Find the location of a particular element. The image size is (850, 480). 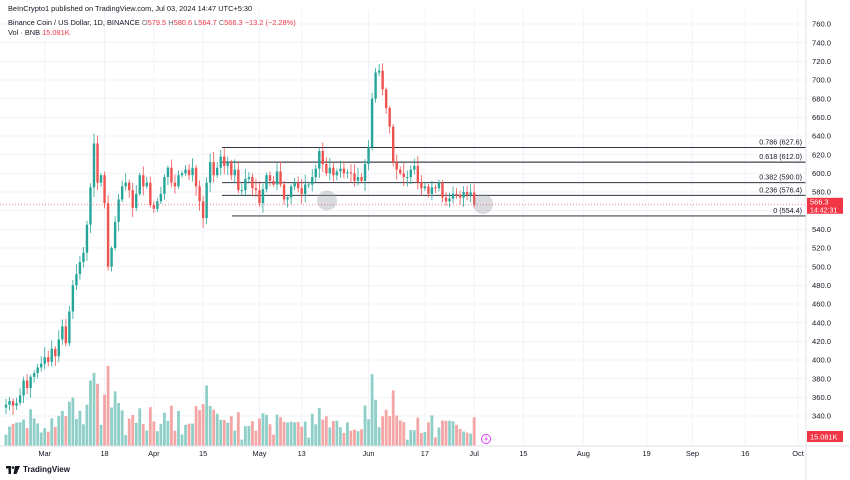

close-label: C is located at coordinates (221, 22).